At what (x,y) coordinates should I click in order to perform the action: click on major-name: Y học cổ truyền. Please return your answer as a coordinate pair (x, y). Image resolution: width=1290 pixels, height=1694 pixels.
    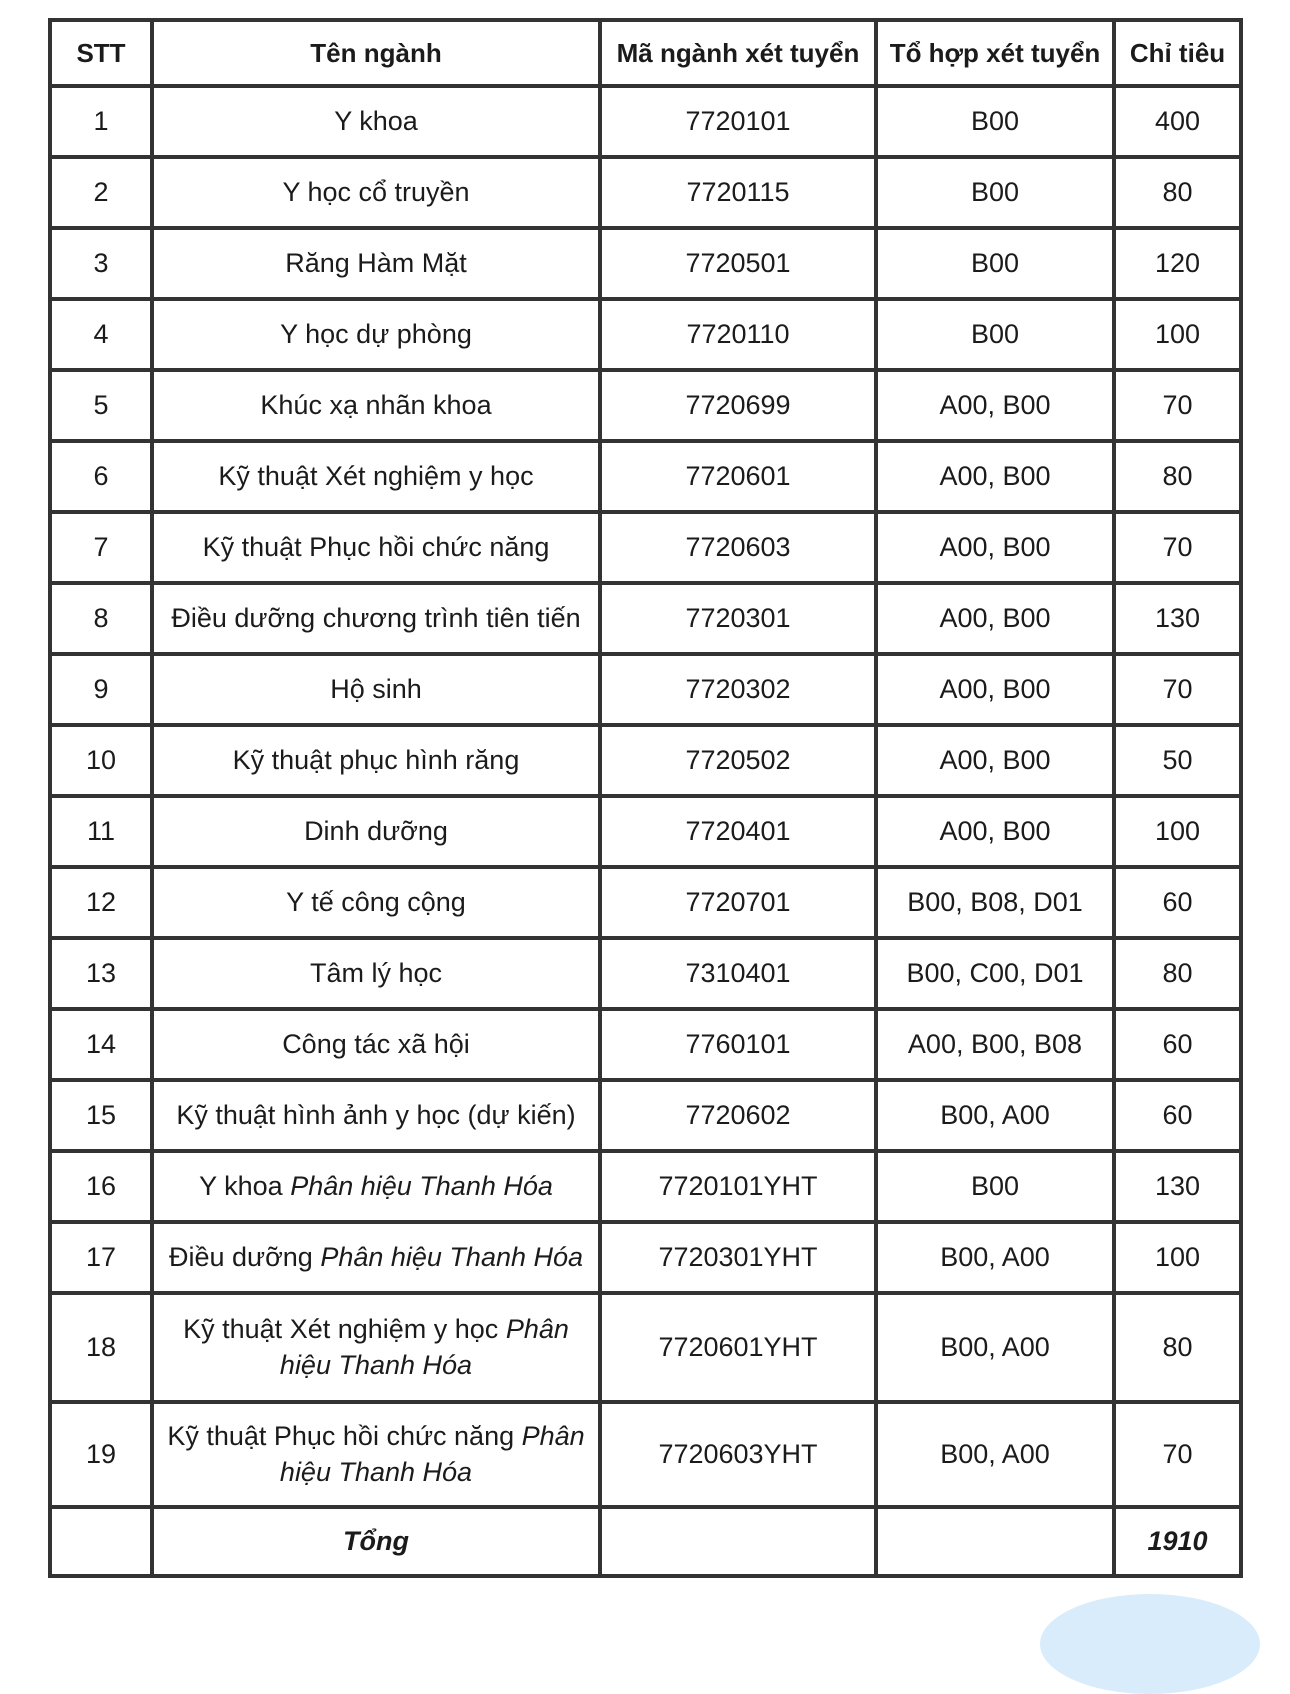
    Looking at the image, I should click on (375, 193).